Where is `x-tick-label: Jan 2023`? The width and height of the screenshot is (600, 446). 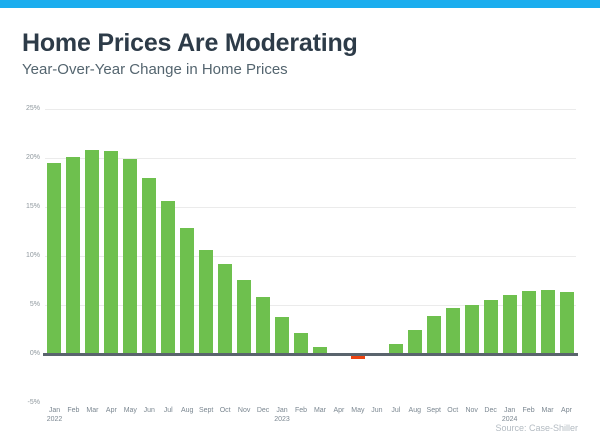 x-tick-label: Jan 2023 is located at coordinates (282, 415).